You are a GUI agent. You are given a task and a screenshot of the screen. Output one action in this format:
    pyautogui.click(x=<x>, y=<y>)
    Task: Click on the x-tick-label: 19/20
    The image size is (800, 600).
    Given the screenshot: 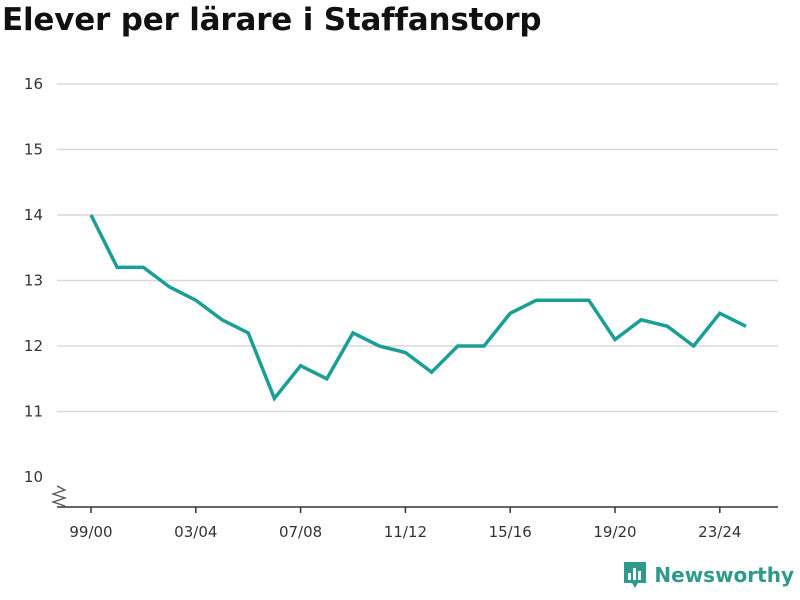 What is the action you would take?
    pyautogui.click(x=614, y=532)
    